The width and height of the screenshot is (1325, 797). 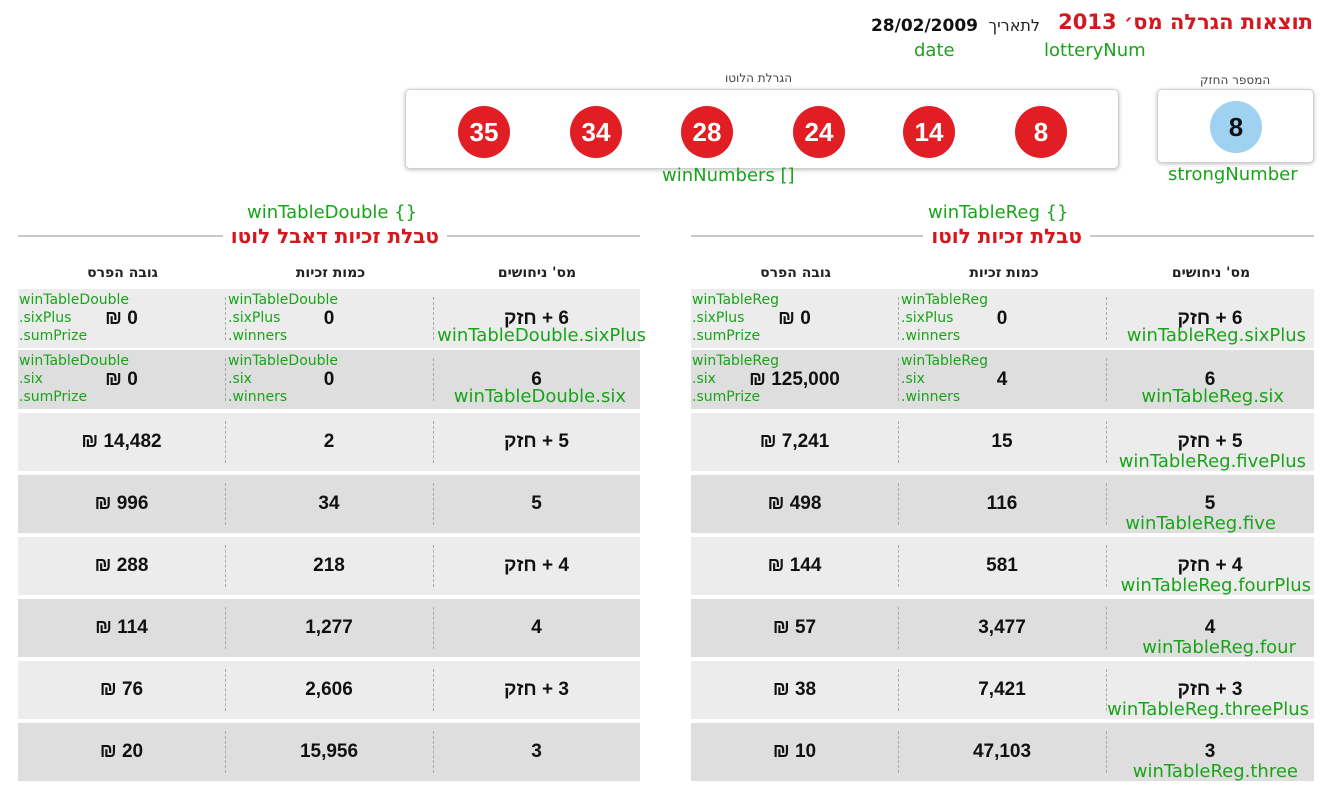 What do you see at coordinates (1002, 318) in the screenshot?
I see `winners-value: 0` at bounding box center [1002, 318].